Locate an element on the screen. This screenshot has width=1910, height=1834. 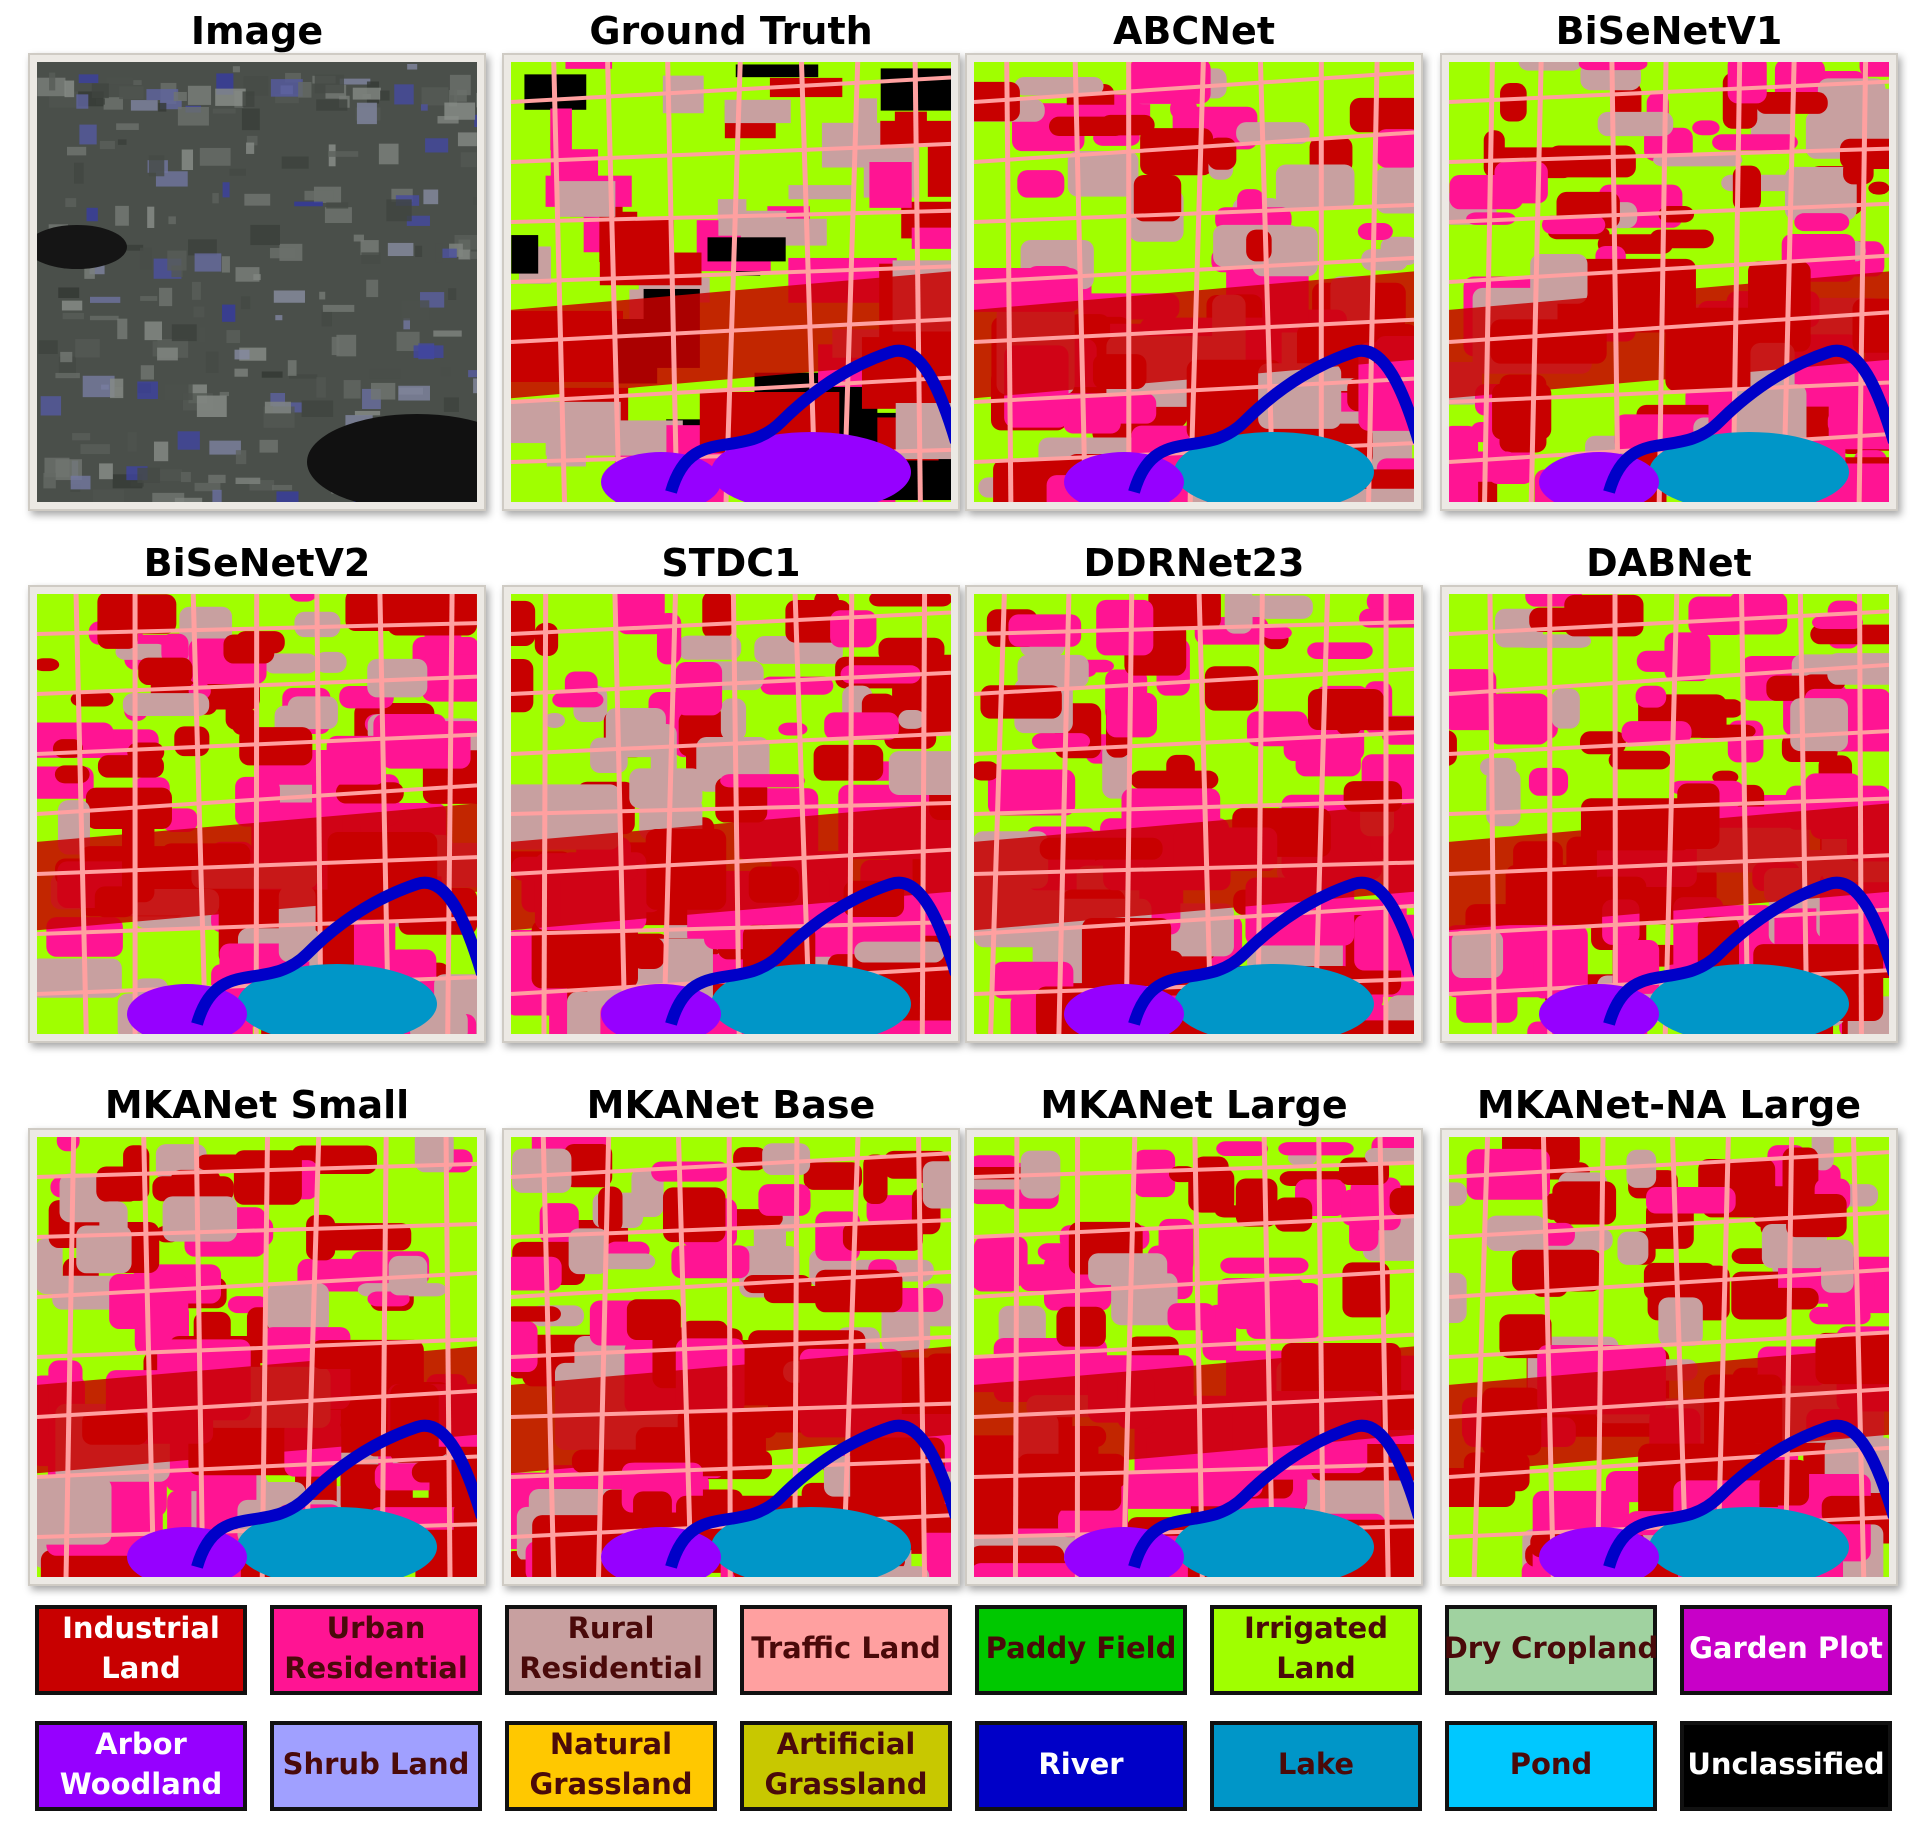
lake is located at coordinates (811, 467).